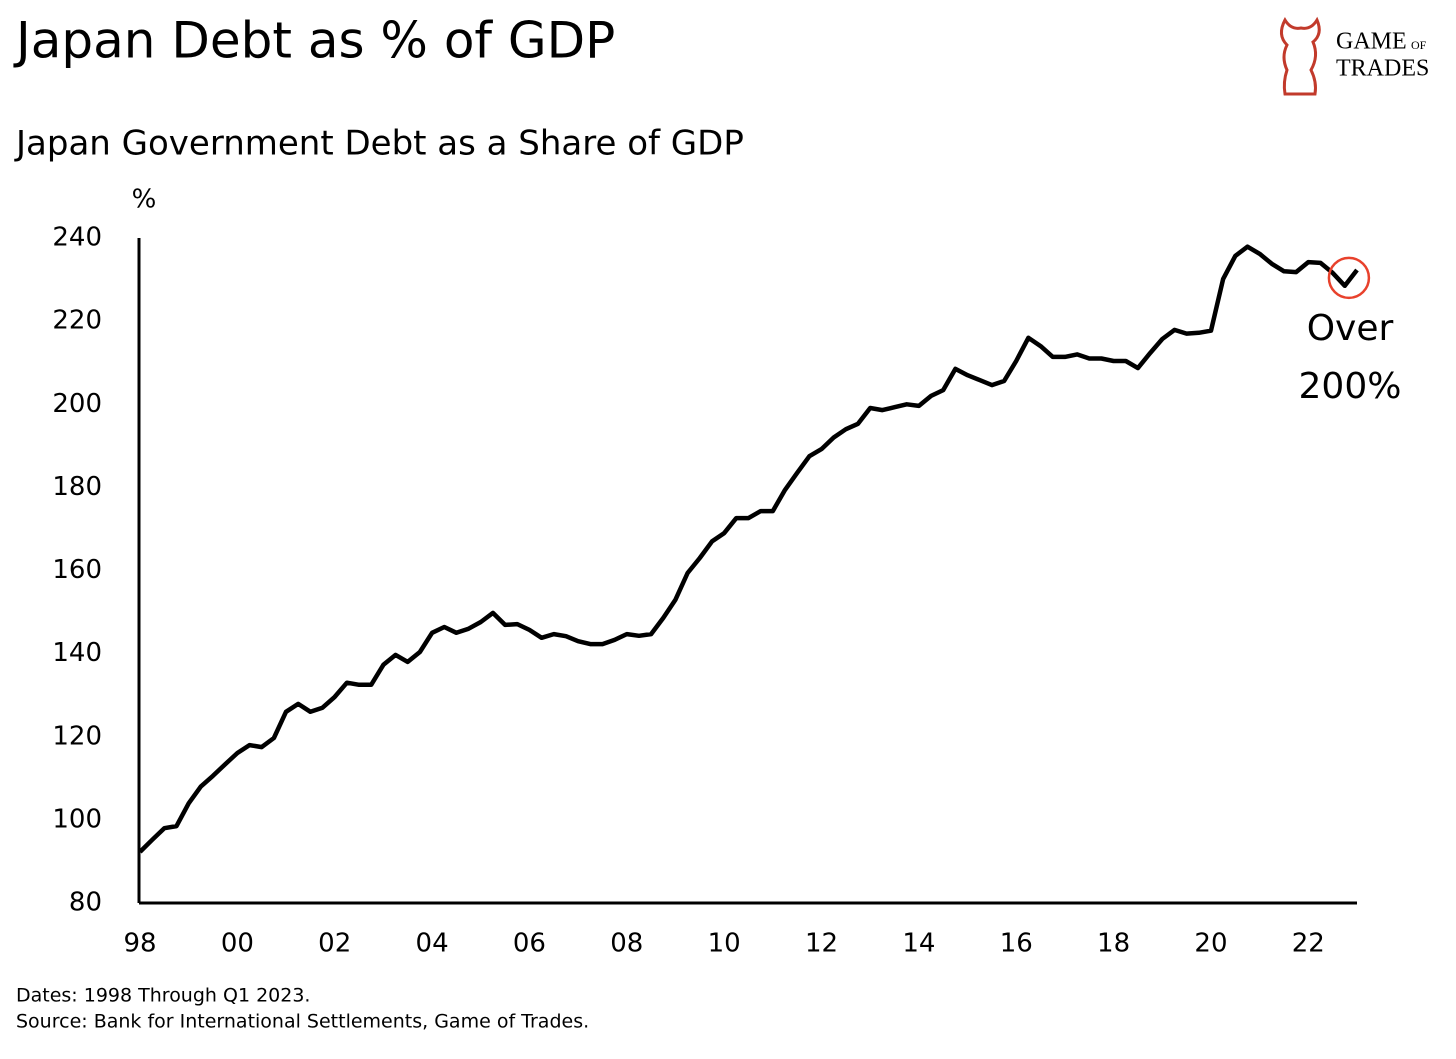 This screenshot has height=1059, width=1456. I want to click on y-tick-label: 80, so click(85, 903).